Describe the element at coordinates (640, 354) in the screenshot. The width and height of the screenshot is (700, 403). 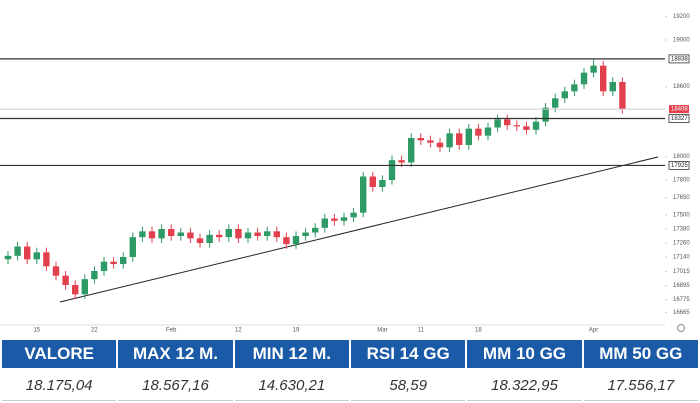
I see `header-cell: MM 50 GG` at that location.